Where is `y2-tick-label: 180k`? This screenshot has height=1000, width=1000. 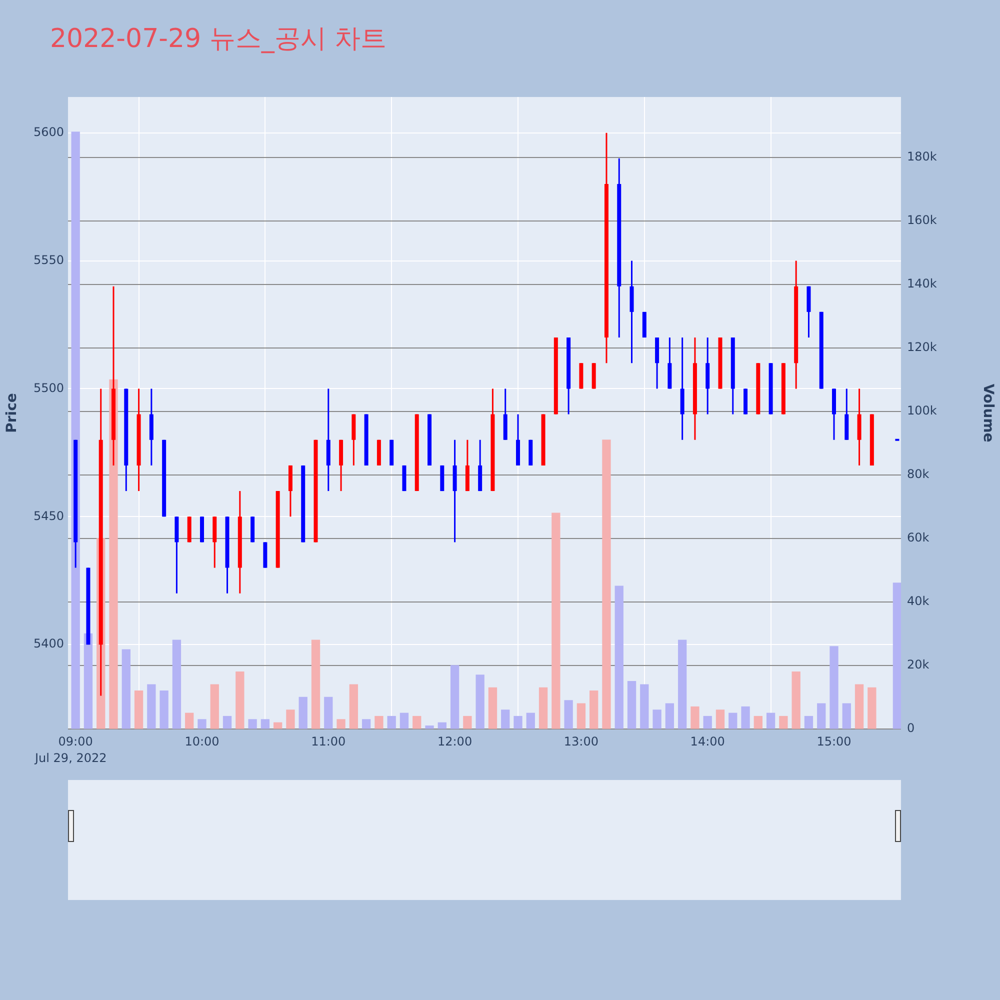 y2-tick-label: 180k is located at coordinates (922, 156).